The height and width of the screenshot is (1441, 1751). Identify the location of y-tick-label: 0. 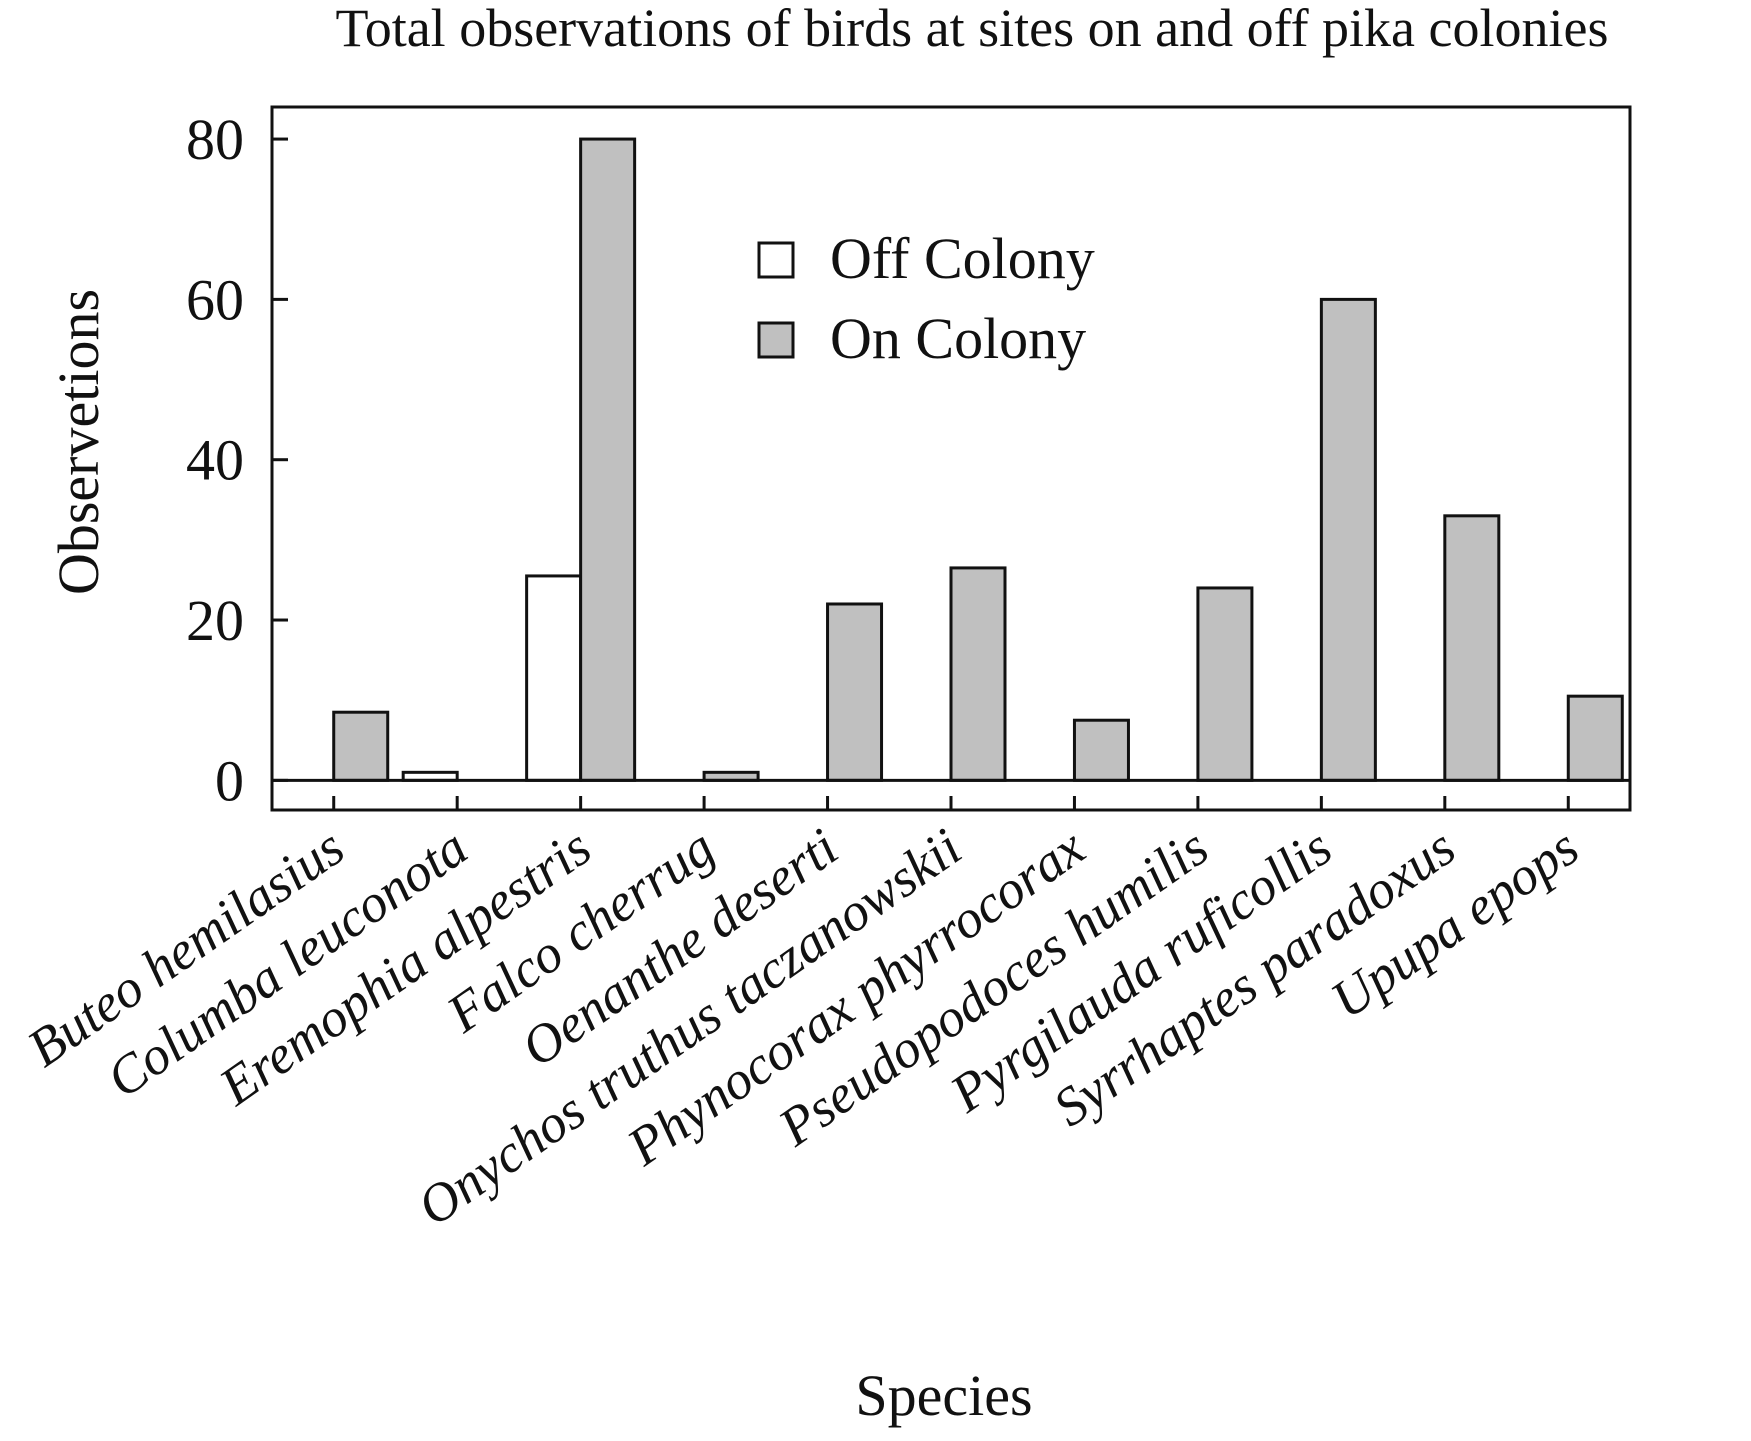
(229, 780).